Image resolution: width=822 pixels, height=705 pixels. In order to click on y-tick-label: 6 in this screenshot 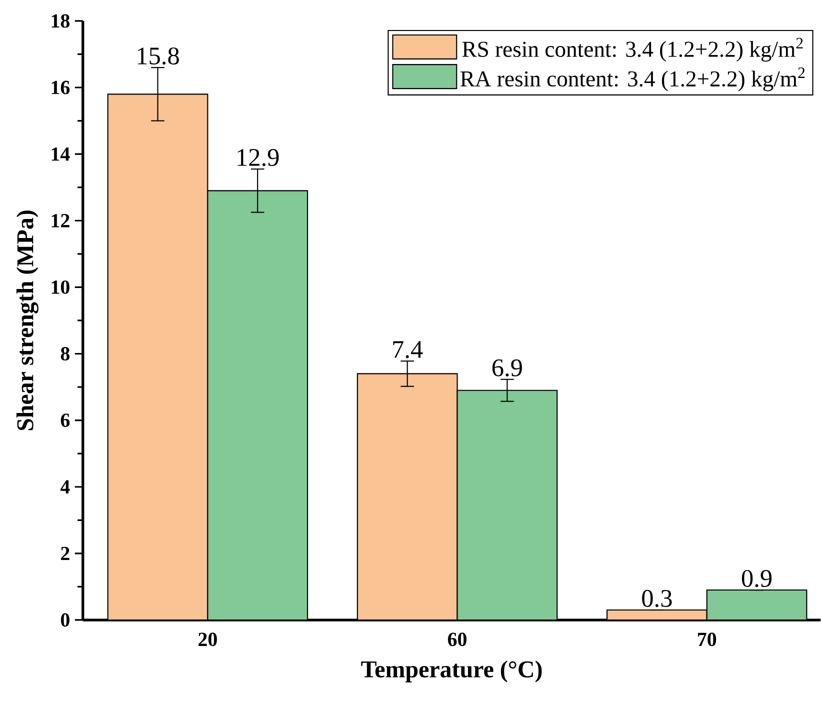, I will do `click(65, 421)`.